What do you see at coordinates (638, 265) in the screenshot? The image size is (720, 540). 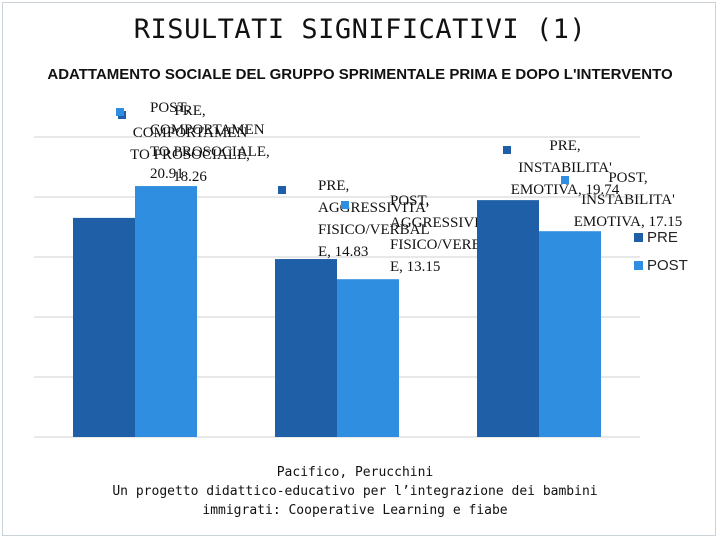 I see `legend-swatch-post` at bounding box center [638, 265].